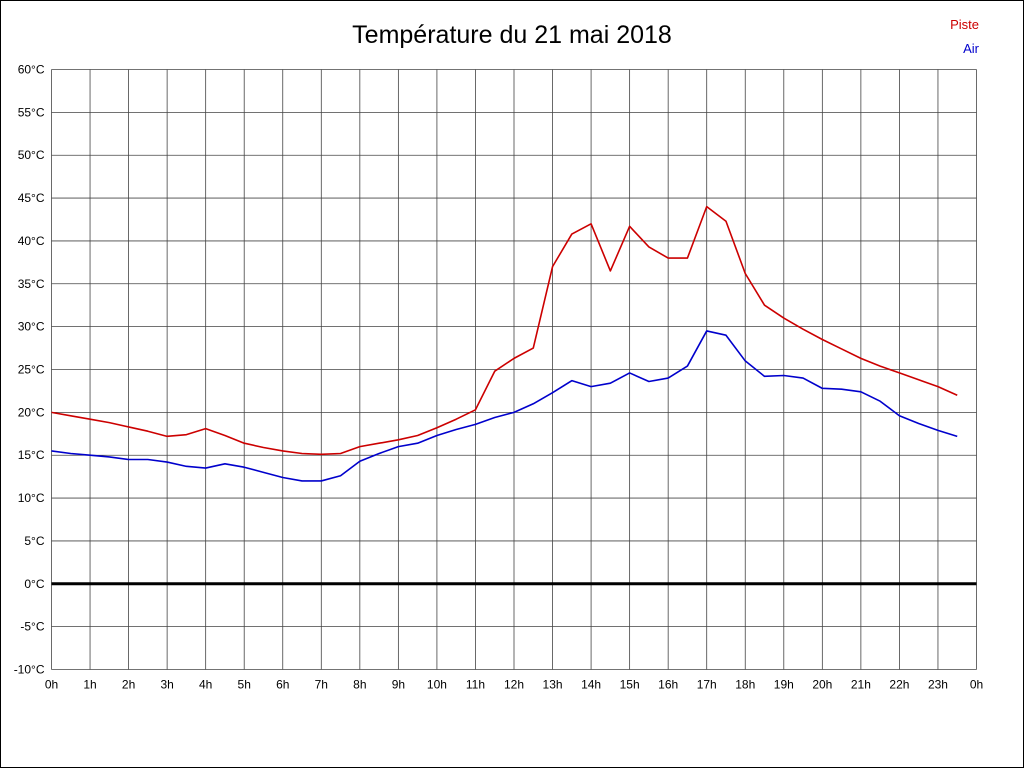 This screenshot has height=768, width=1024. What do you see at coordinates (938, 685) in the screenshot?
I see `x-tick-label: 23h` at bounding box center [938, 685].